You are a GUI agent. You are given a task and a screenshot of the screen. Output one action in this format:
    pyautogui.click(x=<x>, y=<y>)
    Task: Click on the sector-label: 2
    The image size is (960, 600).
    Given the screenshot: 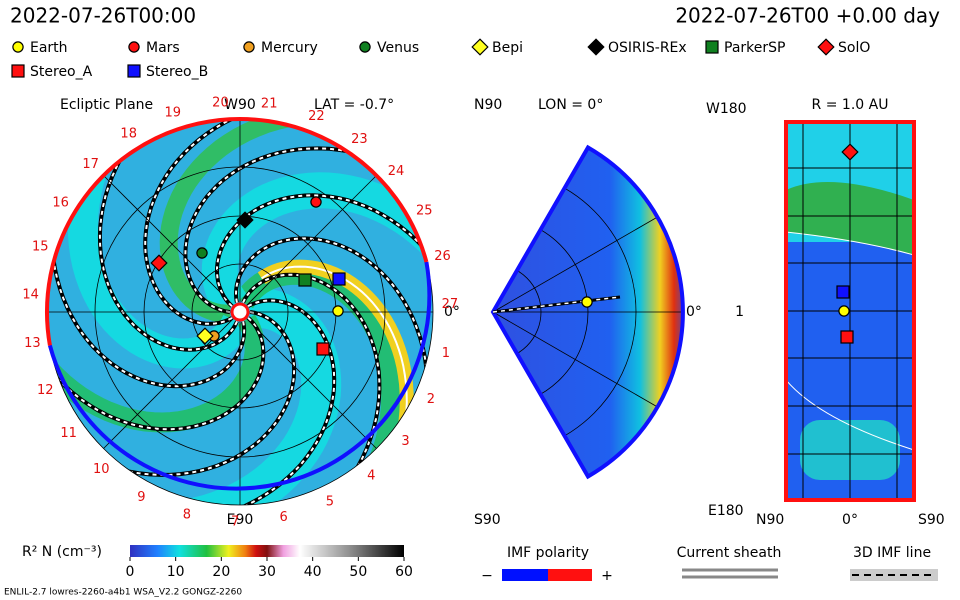 What is the action you would take?
    pyautogui.click(x=431, y=399)
    